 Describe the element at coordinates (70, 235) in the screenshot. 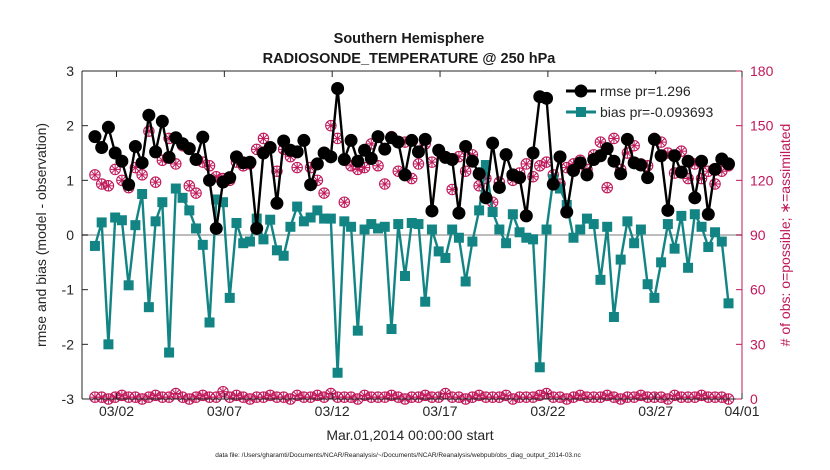

I see `y-tick-label: 0` at that location.